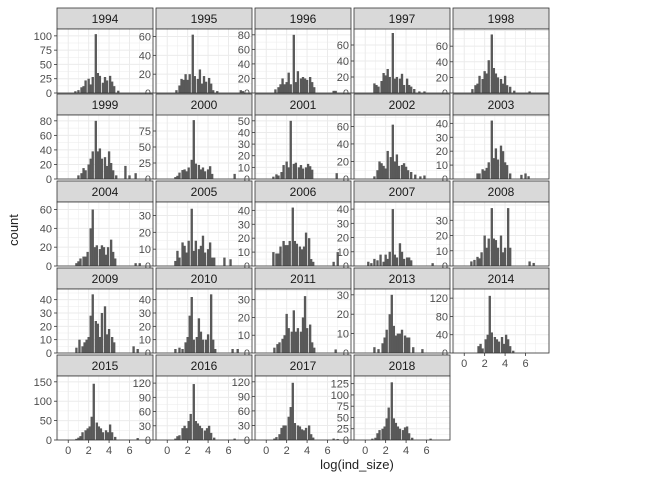 This screenshot has width=672, height=480. Describe the element at coordinates (43, 383) in the screenshot. I see `y-tick-label: 150` at that location.